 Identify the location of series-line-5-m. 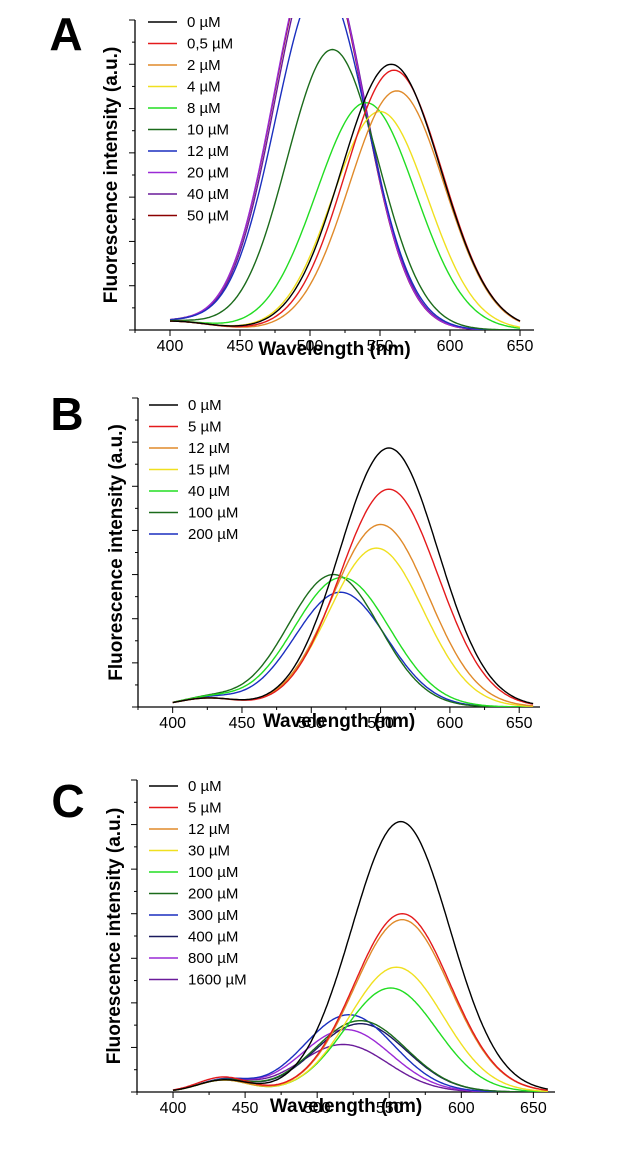
(360, 1001).